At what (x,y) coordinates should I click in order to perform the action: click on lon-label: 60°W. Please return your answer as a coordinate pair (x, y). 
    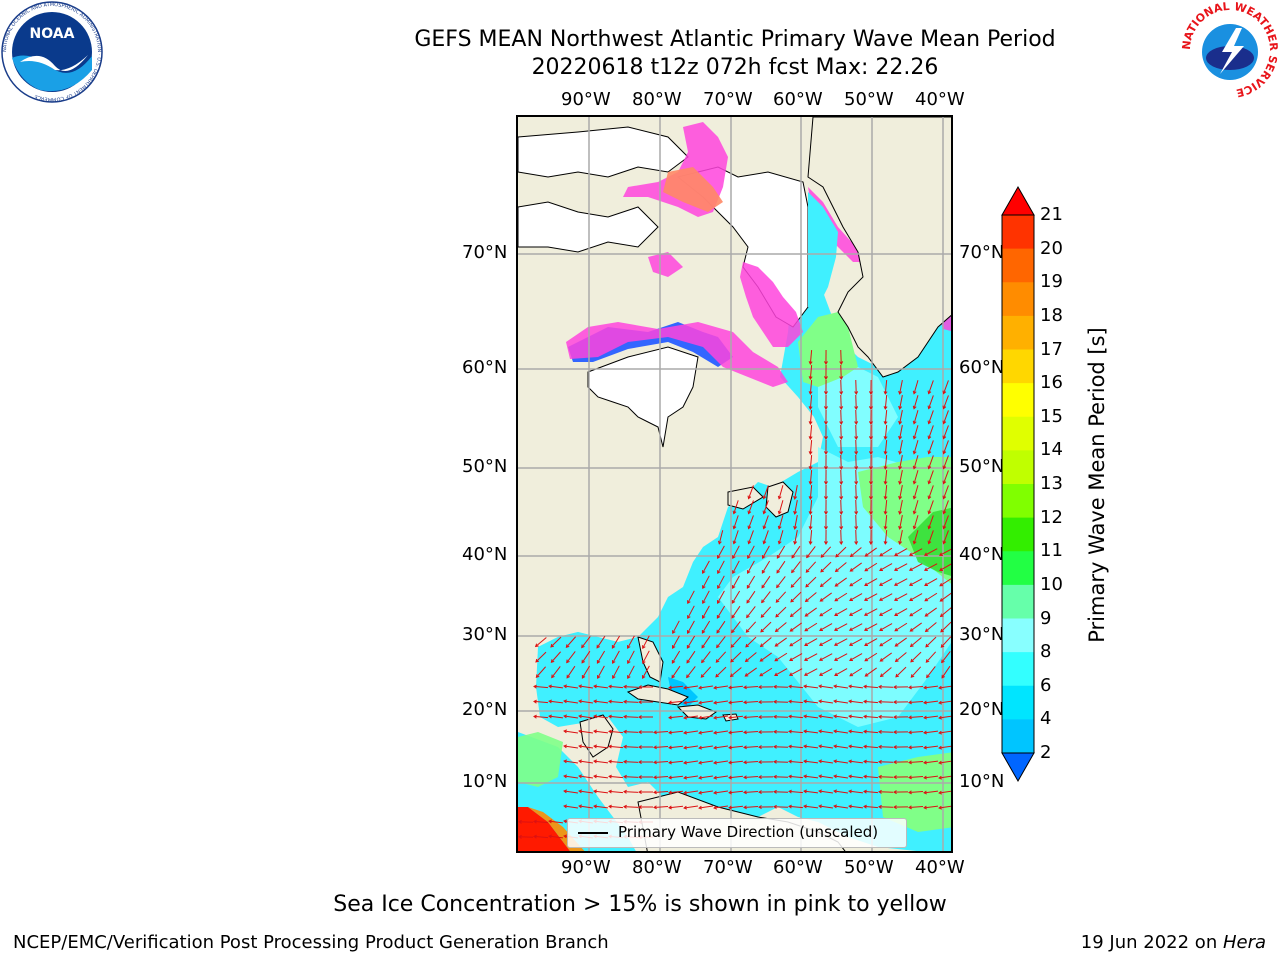
    Looking at the image, I should click on (798, 867).